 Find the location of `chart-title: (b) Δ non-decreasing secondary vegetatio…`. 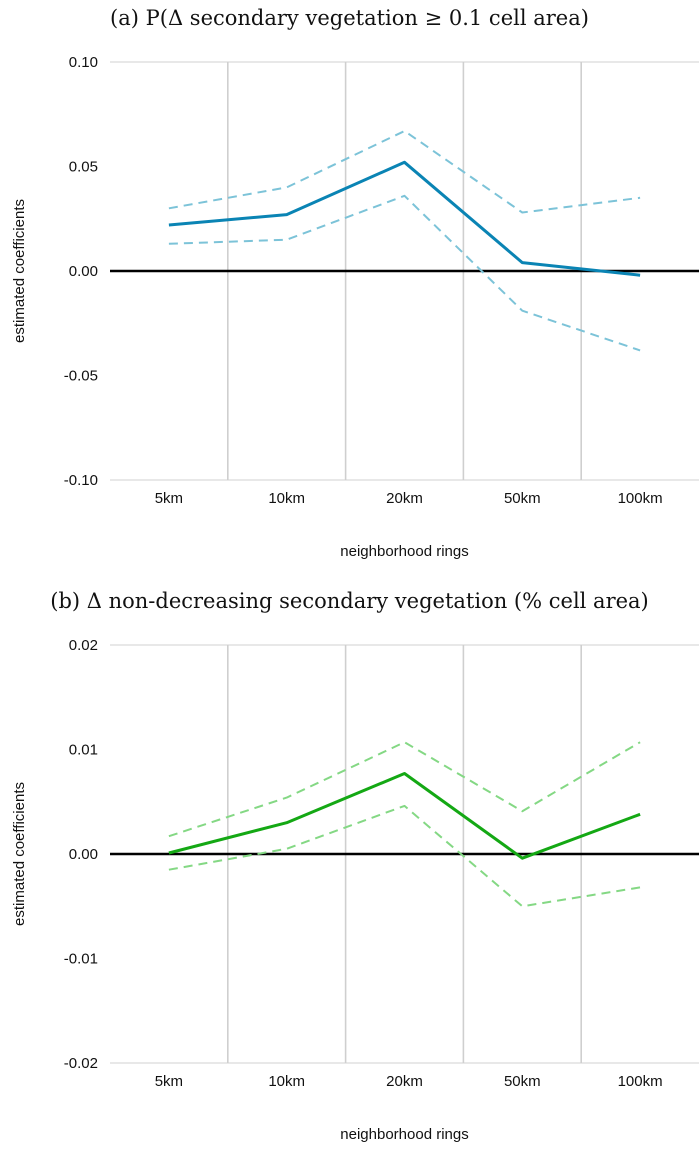

chart-title: (b) Δ non-decreasing secondary vegetatio… is located at coordinates (349, 601).